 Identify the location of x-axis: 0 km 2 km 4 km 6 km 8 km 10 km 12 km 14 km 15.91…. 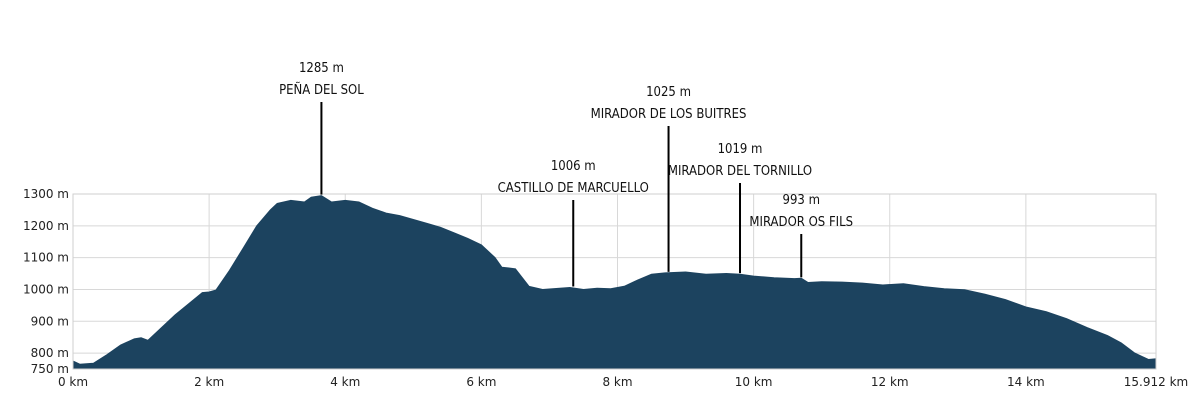
(623, 382).